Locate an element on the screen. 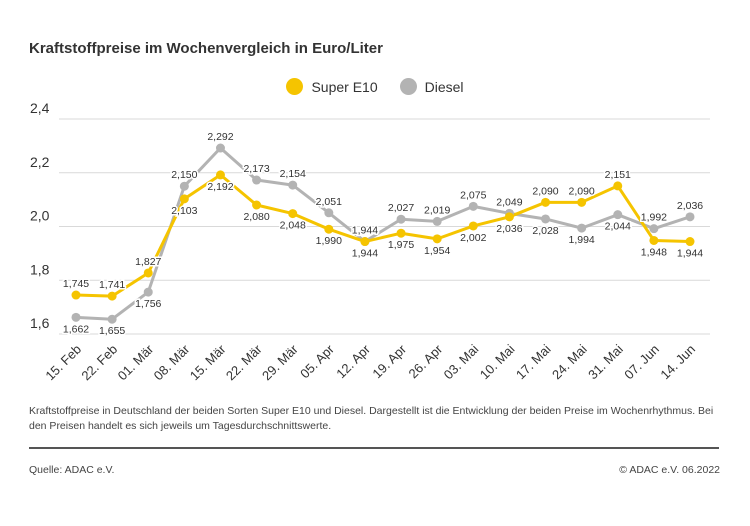  x-tick-label: 14. Jun is located at coordinates (677, 362).